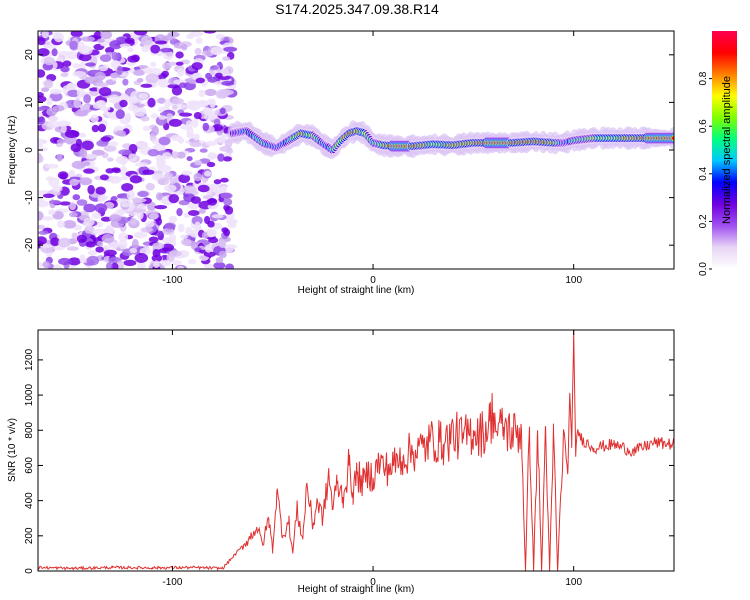 The width and height of the screenshot is (750, 600). I want to click on snr-ylabel: SNR (10 * v/v), so click(12, 450).